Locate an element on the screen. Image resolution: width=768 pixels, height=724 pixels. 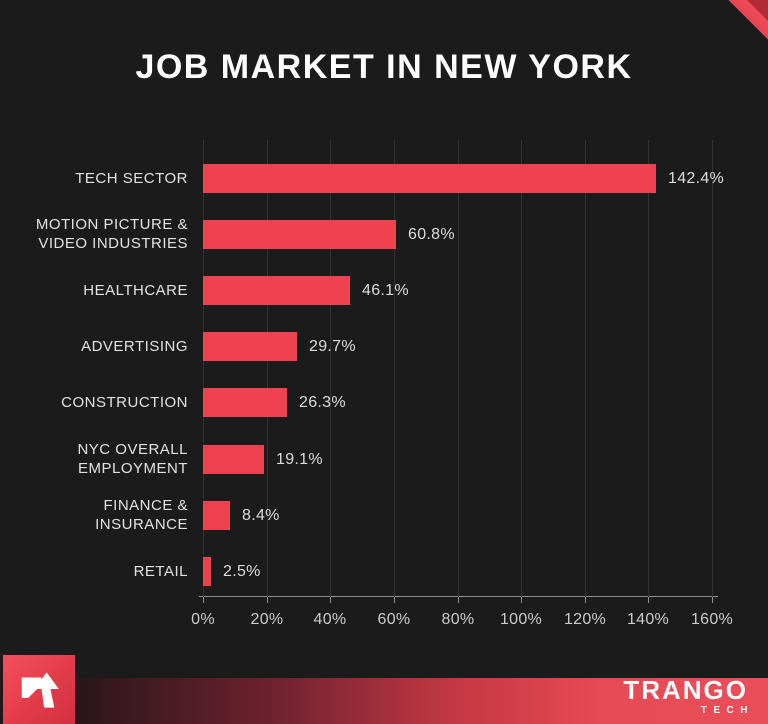
trango-logo is located at coordinates (39, 689).